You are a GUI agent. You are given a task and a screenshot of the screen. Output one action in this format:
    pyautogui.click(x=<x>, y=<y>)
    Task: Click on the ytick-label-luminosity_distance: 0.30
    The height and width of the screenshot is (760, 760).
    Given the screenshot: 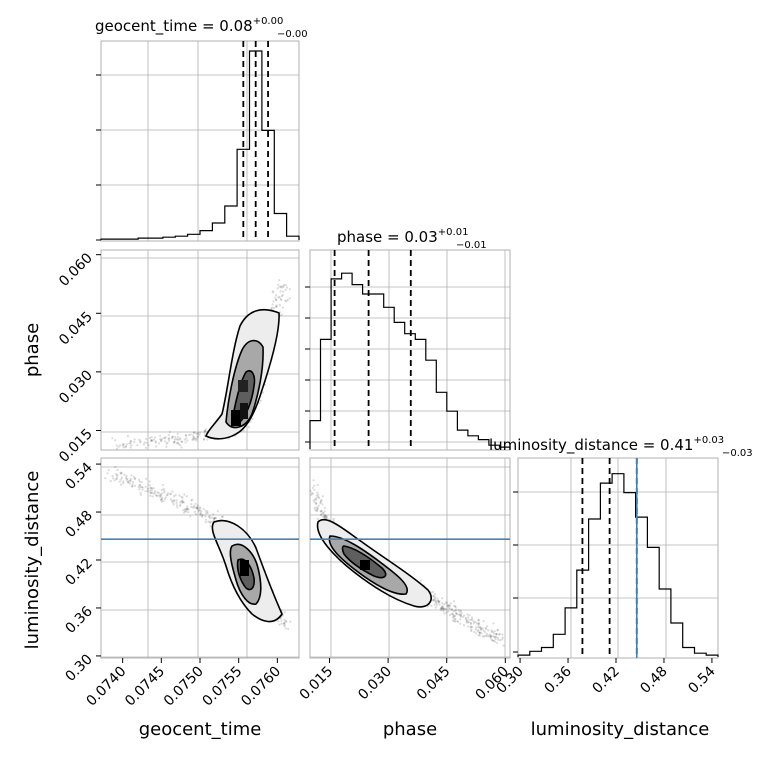 What is the action you would take?
    pyautogui.click(x=78, y=667)
    